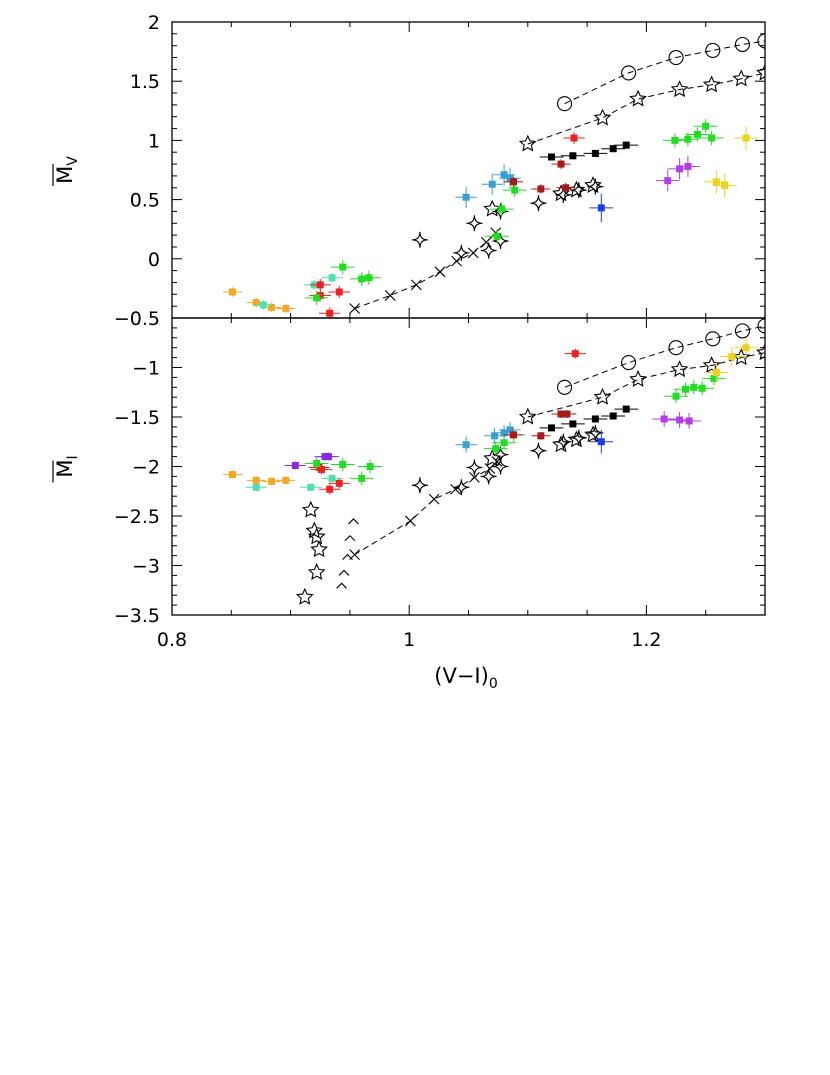 The image size is (830, 1075). Describe the element at coordinates (145, 82) in the screenshot. I see `top-y-tick-label: 1.5` at that location.